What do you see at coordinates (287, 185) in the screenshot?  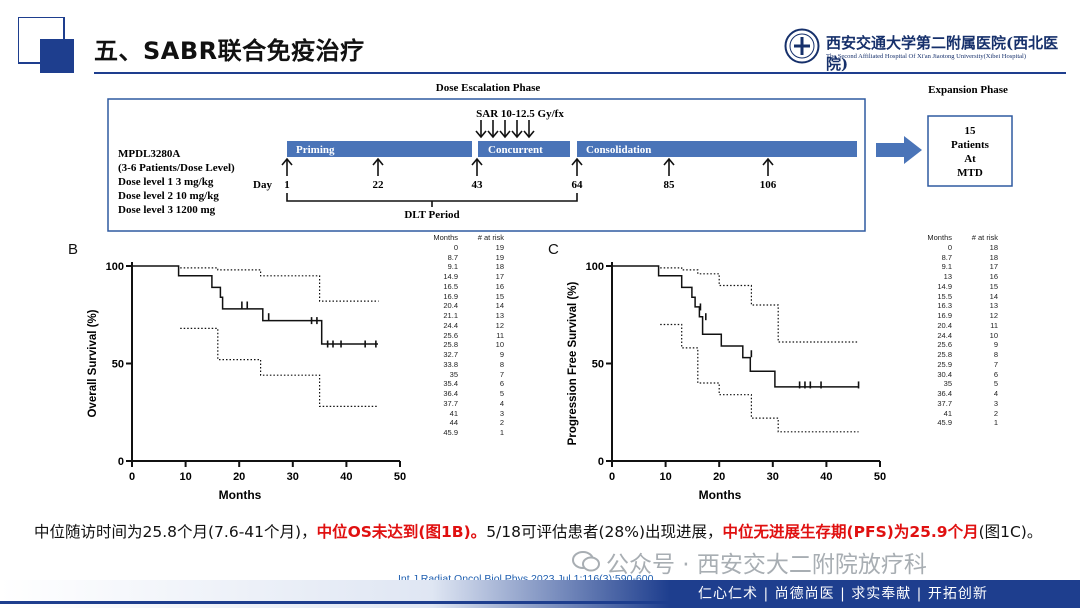 I see `day-1: 1` at bounding box center [287, 185].